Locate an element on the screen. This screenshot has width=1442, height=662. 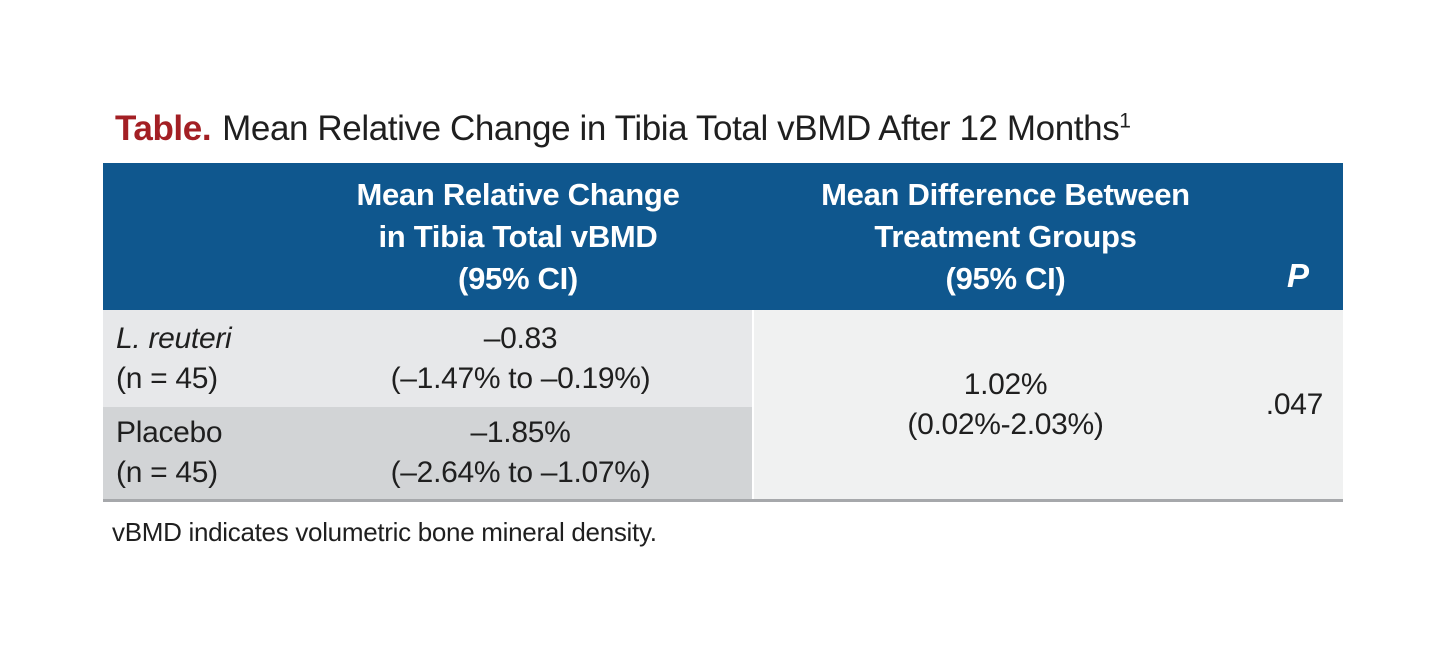
header-change-line-1: Mean Relative Change is located at coordinates (518, 194).